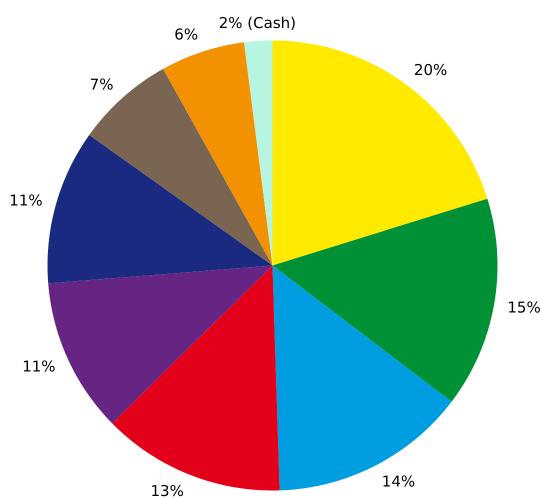 The width and height of the screenshot is (541, 498). What do you see at coordinates (399, 481) in the screenshot?
I see `data-label: 14%` at bounding box center [399, 481].